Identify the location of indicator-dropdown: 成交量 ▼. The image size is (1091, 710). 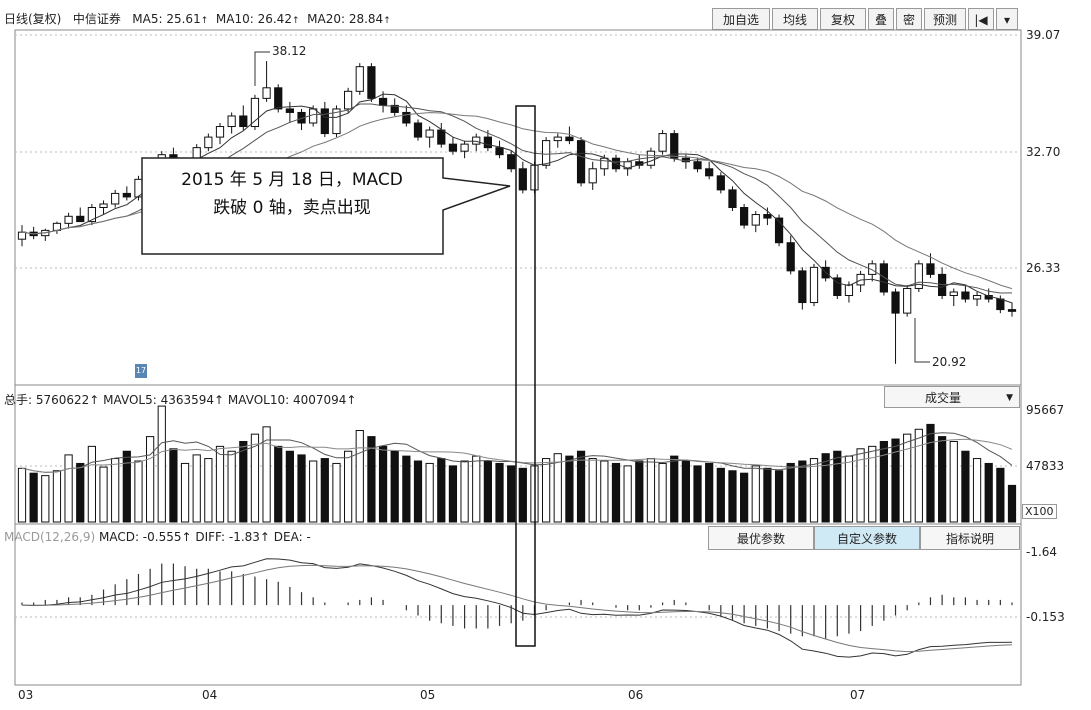
(952, 397).